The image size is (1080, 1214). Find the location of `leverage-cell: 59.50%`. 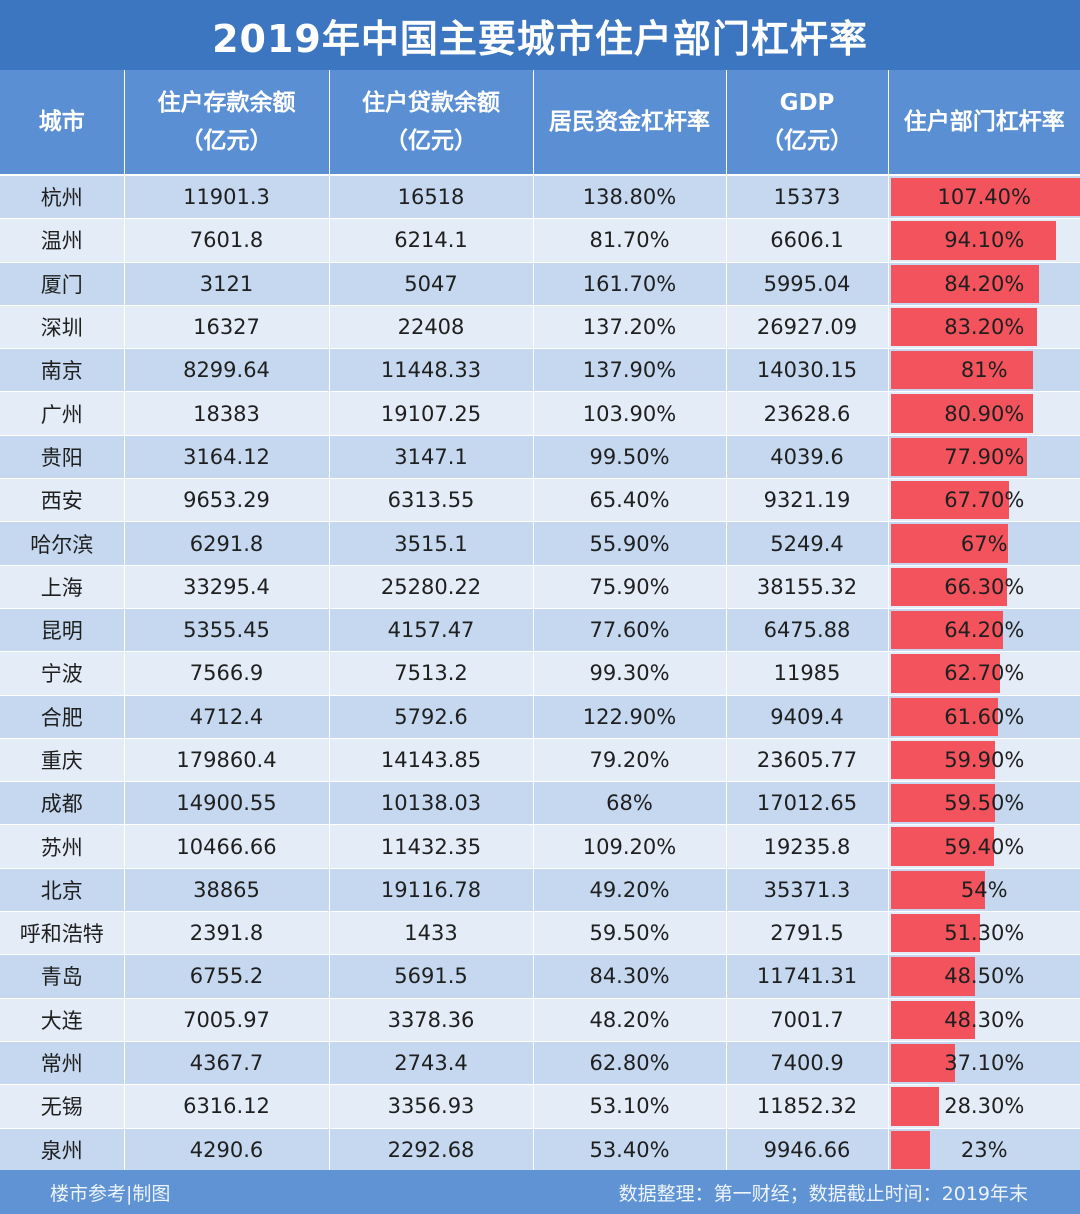

leverage-cell: 59.50% is located at coordinates (984, 803).